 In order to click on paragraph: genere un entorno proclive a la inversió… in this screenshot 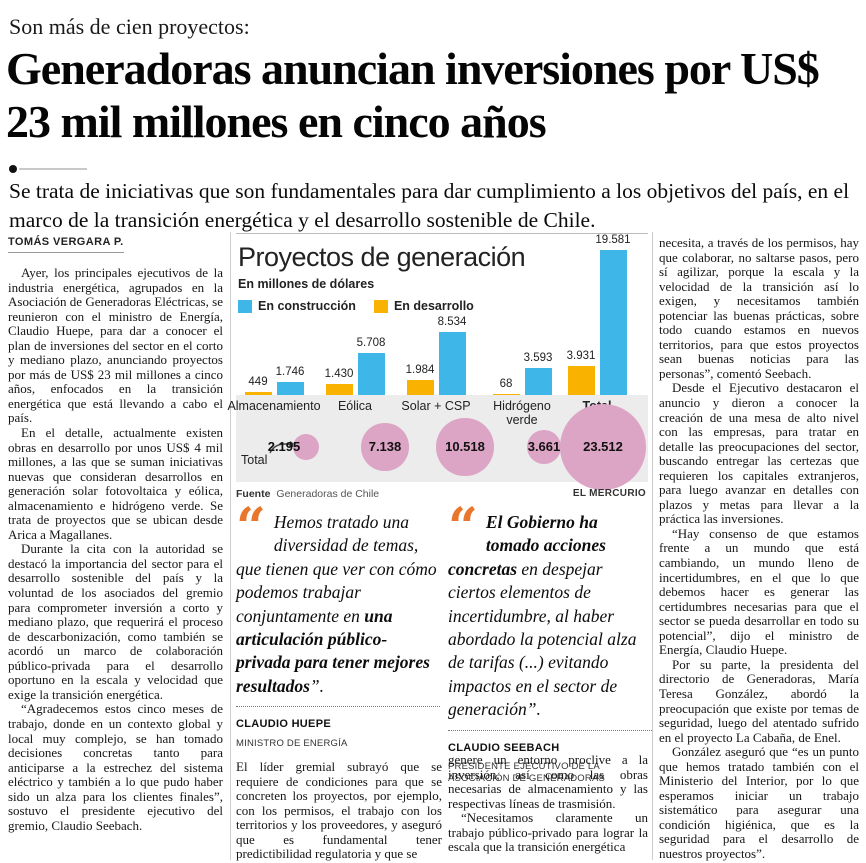, I will do `click(548, 781)`.